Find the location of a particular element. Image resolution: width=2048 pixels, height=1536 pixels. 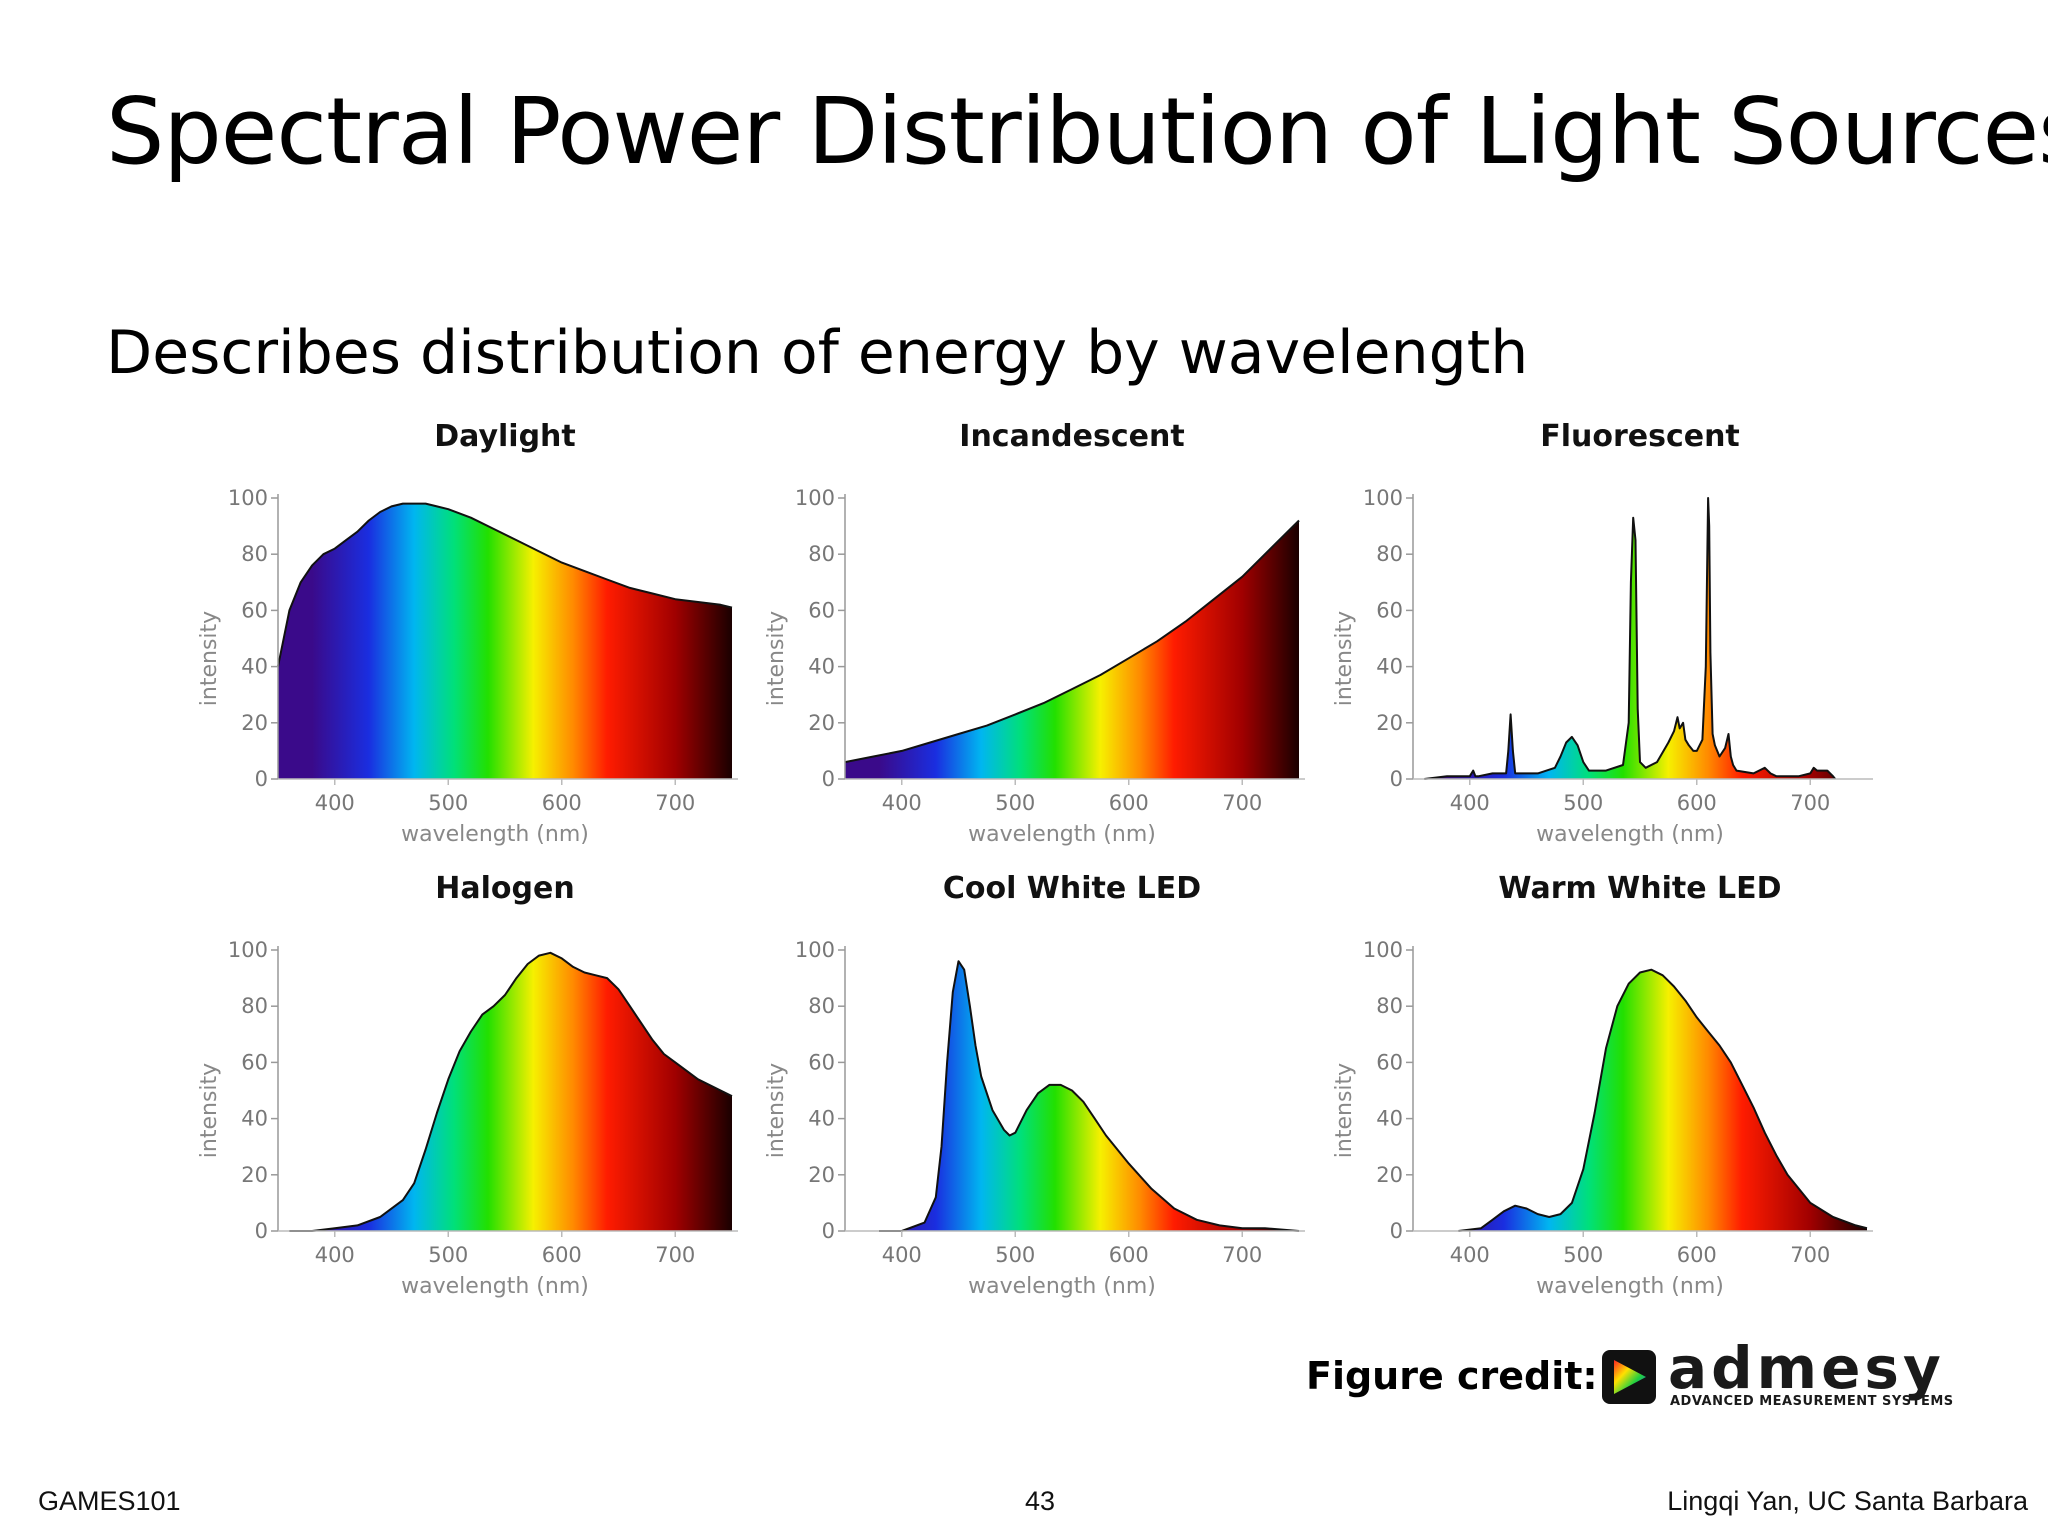

chart-title: Incandescent is located at coordinates (1071, 436).